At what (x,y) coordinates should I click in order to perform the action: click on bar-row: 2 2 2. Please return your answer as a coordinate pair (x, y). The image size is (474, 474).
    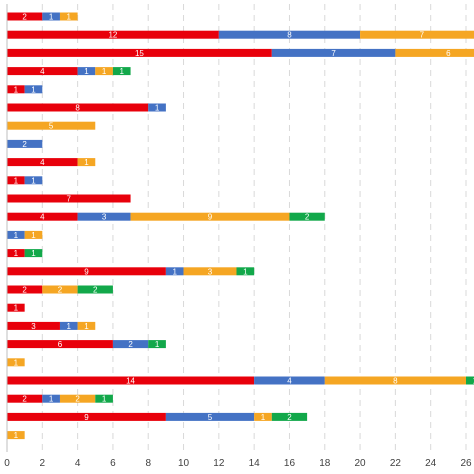
    Looking at the image, I should click on (60, 290).